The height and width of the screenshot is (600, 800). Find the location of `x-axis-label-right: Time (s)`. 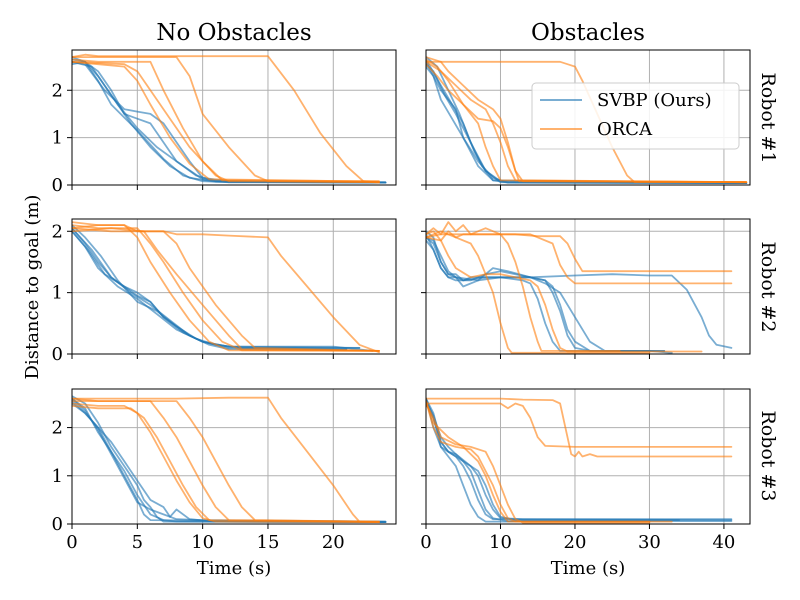

x-axis-label-right: Time (s) is located at coordinates (588, 568).